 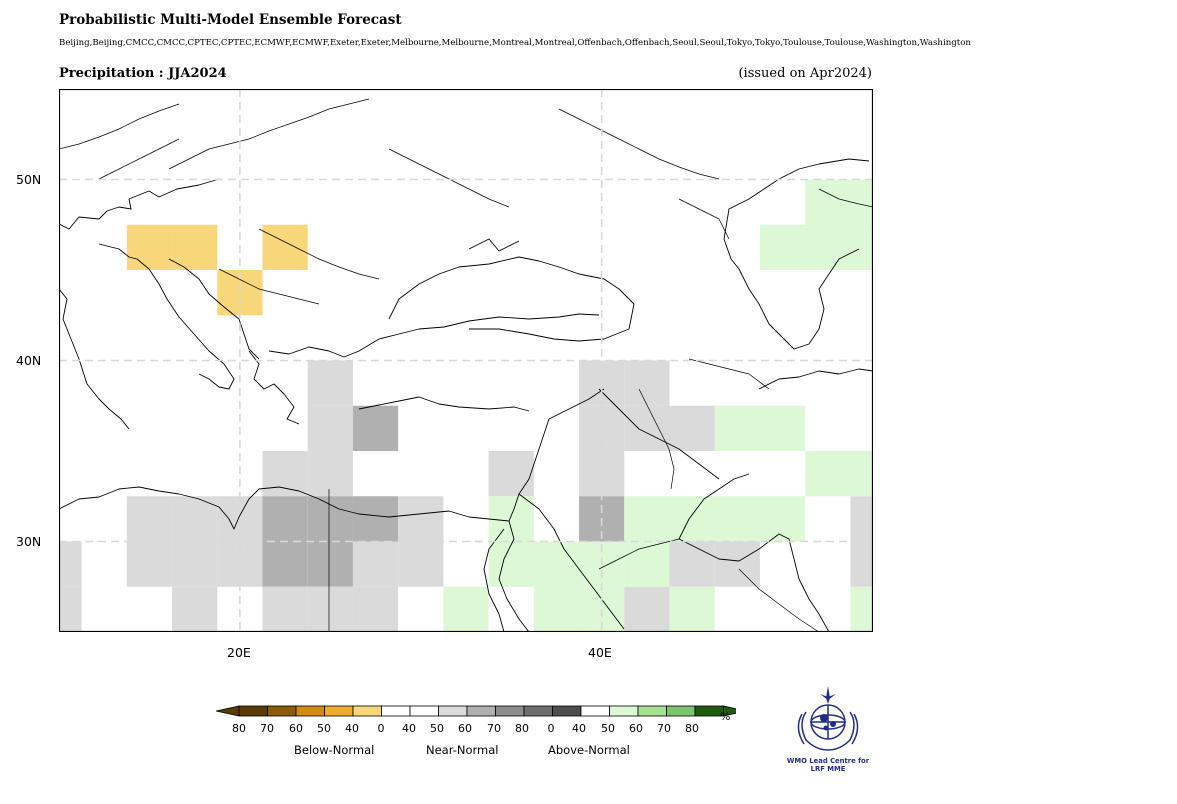 I want to click on lat-label-50n: 50N, so click(x=29, y=179).